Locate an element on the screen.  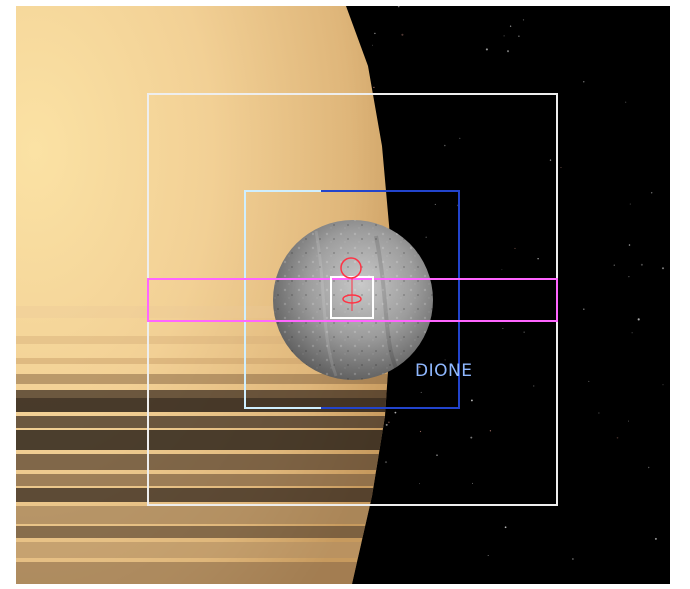
target-label: DIONE is located at coordinates (444, 371).